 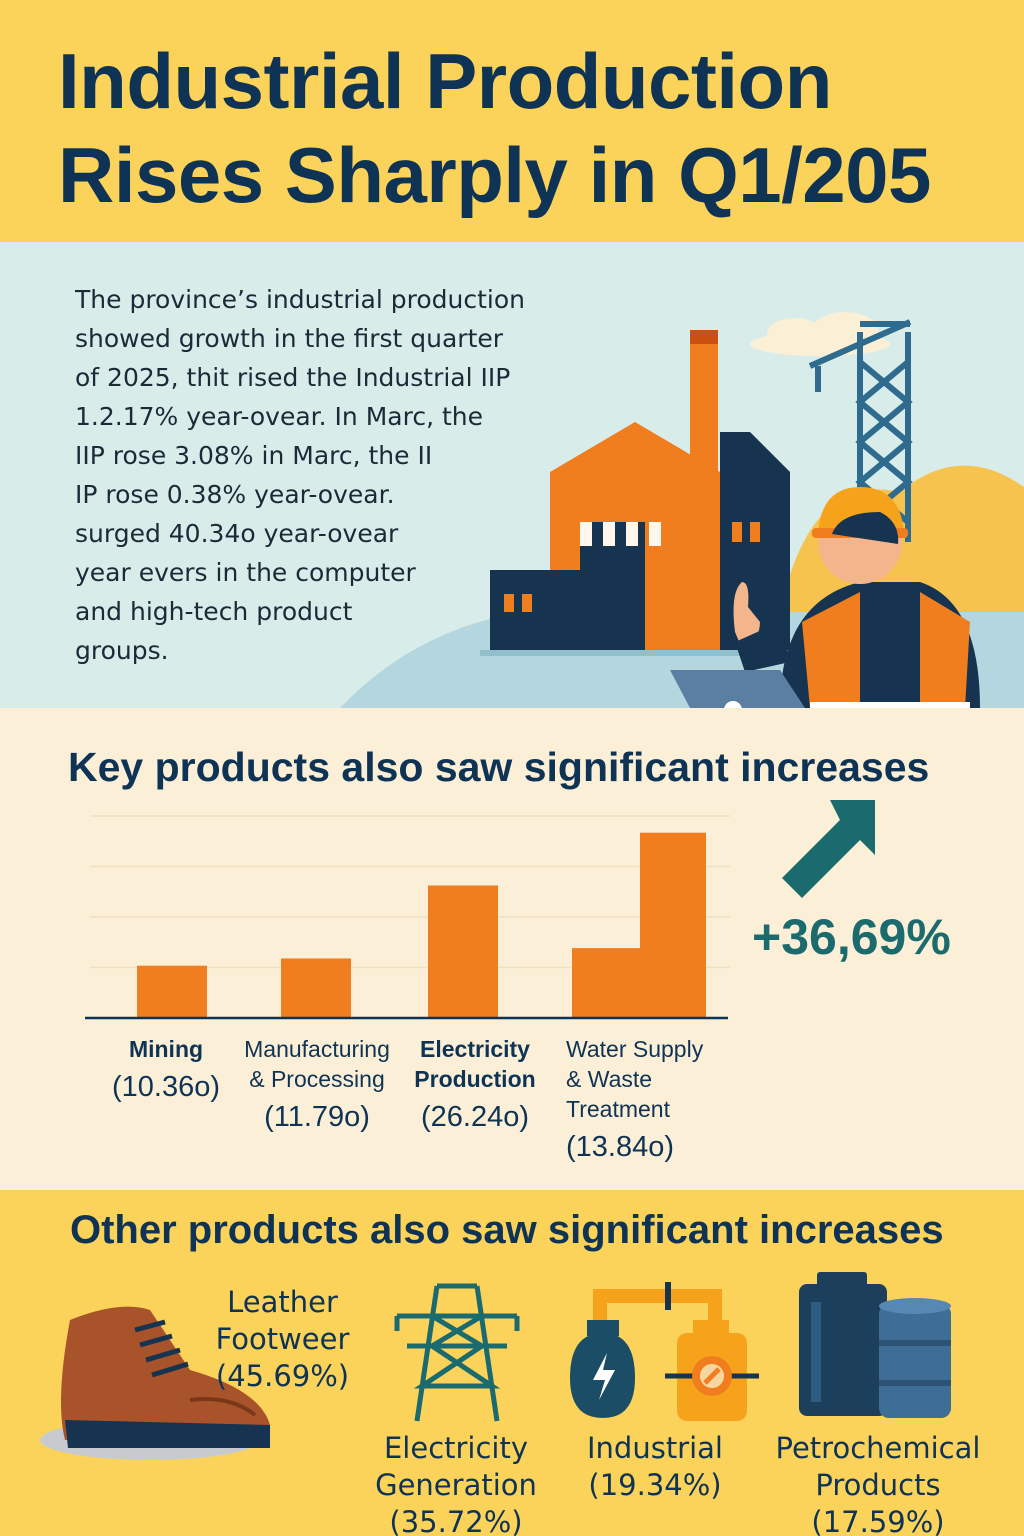 What do you see at coordinates (317, 1117) in the screenshot?
I see `category-value: (11.79o)` at bounding box center [317, 1117].